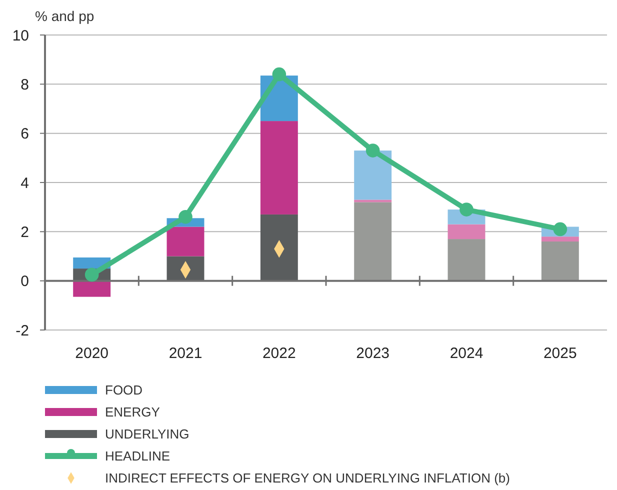 Image resolution: width=617 pixels, height=490 pixels. Describe the element at coordinates (124, 390) in the screenshot. I see `legend-label: FOOD` at that location.